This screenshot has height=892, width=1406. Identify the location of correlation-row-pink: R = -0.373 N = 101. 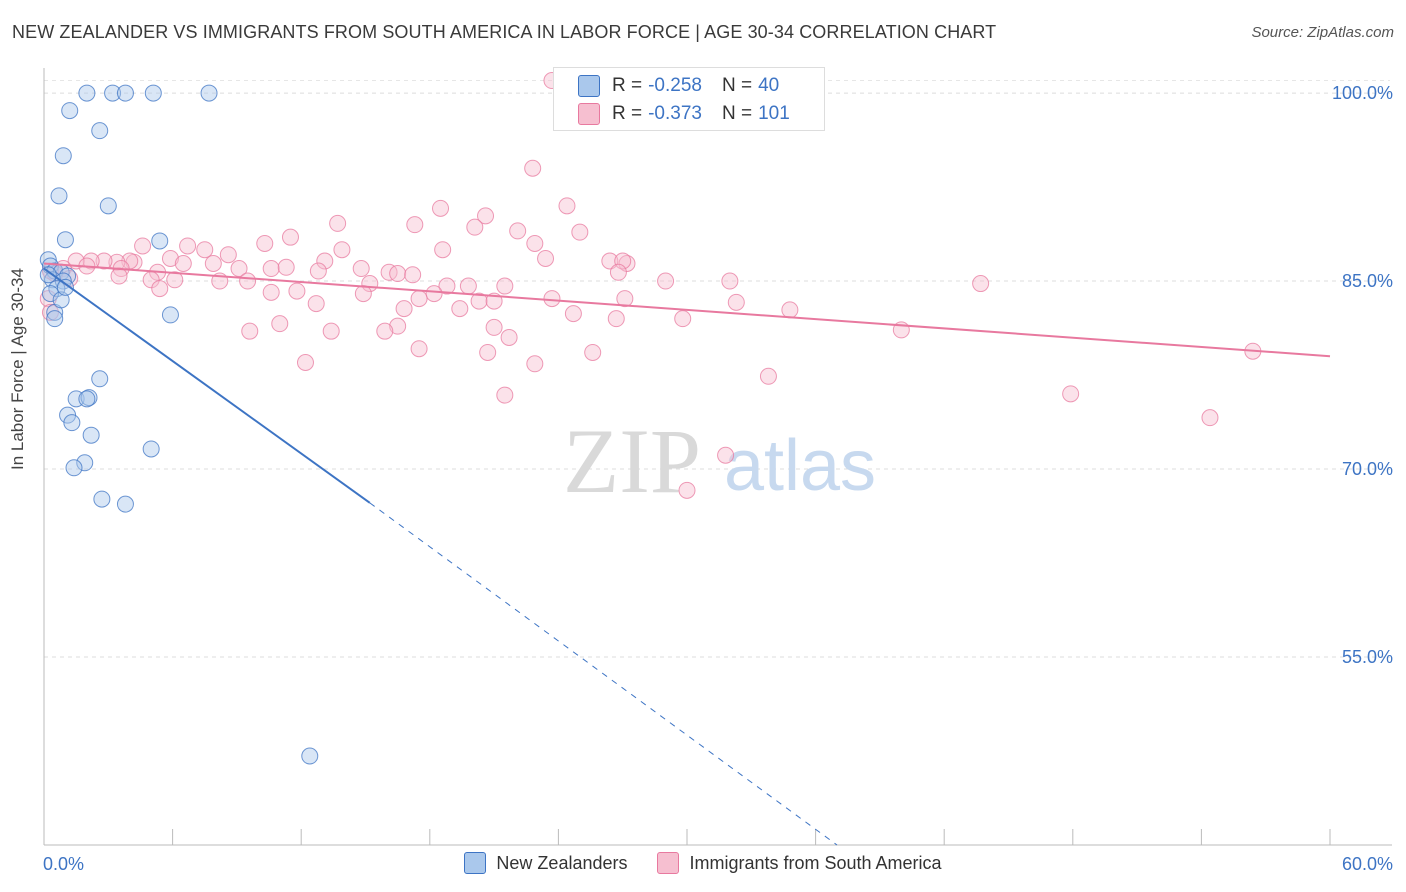
(672, 114).